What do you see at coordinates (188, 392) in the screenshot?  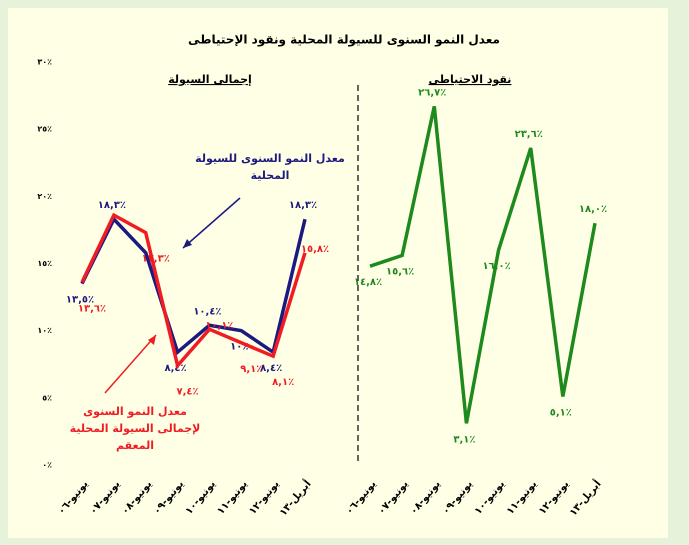 I see `data-label: ٧,٤٪` at bounding box center [188, 392].